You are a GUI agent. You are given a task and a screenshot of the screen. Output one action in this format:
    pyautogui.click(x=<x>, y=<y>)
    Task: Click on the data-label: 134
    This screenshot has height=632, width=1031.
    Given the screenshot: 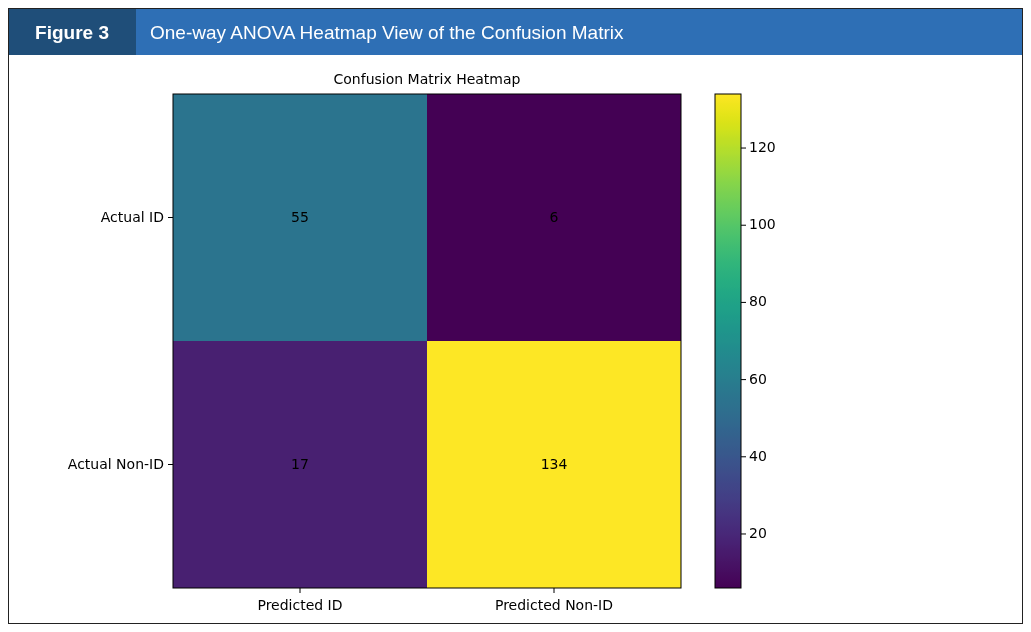 What is the action you would take?
    pyautogui.click(x=554, y=463)
    